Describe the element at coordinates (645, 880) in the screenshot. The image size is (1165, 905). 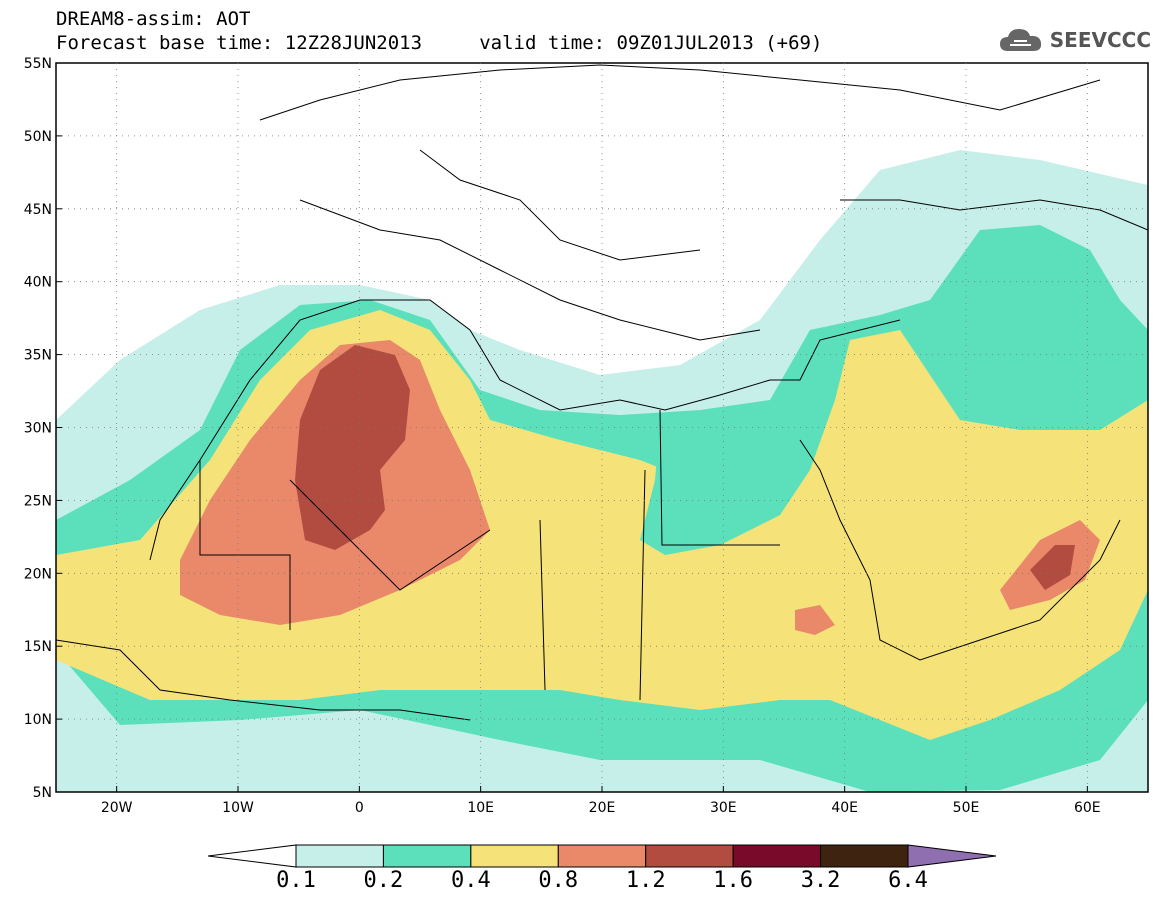
I see `colorbar-label: 1.2` at that location.